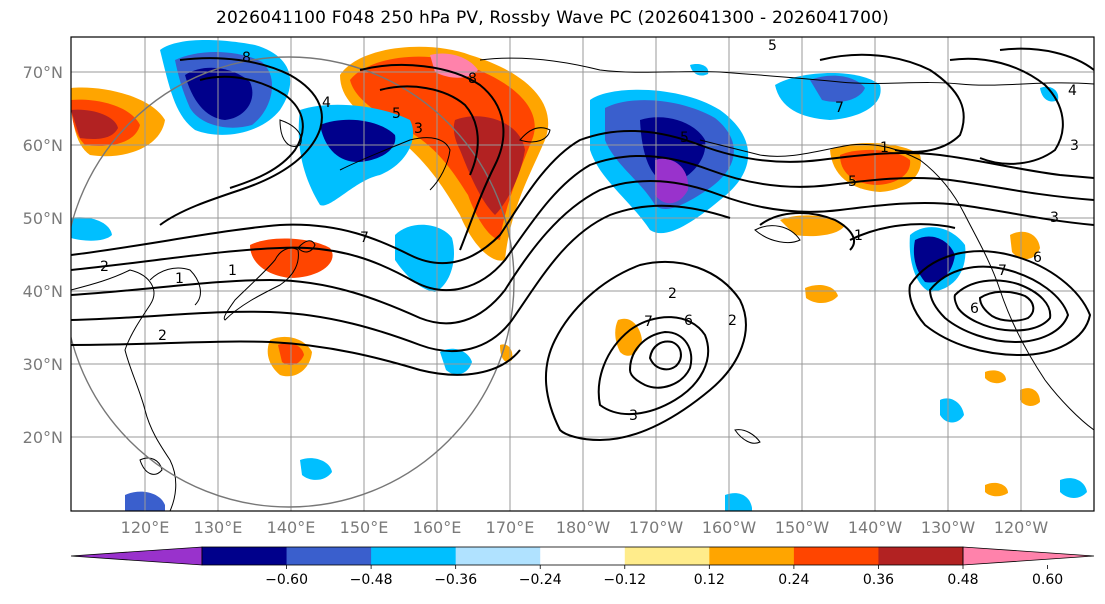  Describe the element at coordinates (624, 580) in the screenshot. I see `colorbar-tick-label: −0.12` at that location.